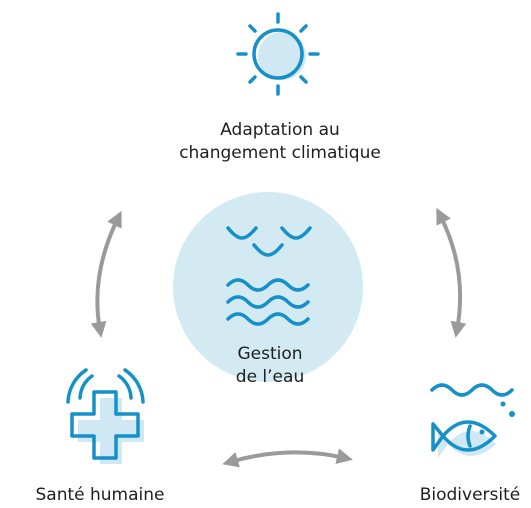  I want to click on top-label-line1: Adaptation au, so click(280, 130).